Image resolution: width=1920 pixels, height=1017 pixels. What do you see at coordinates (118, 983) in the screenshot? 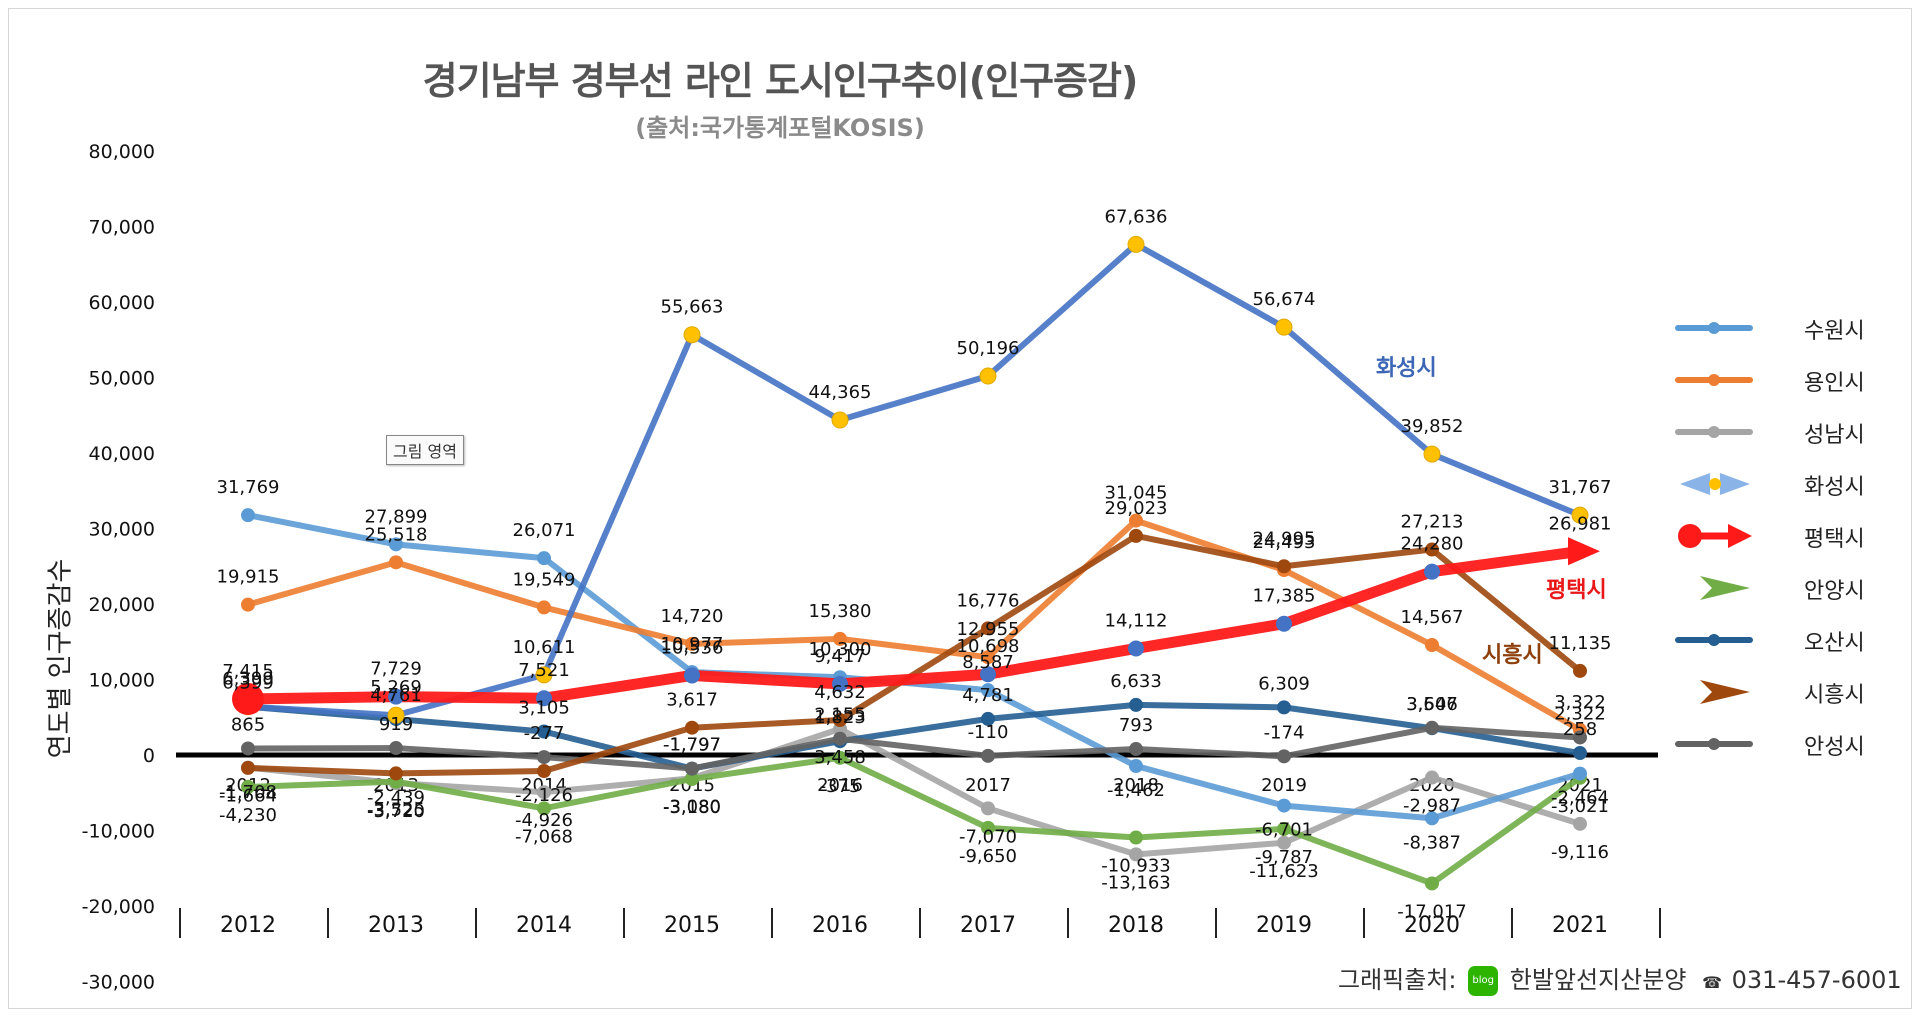
I see `y-tick-label: -30,000` at bounding box center [118, 983].